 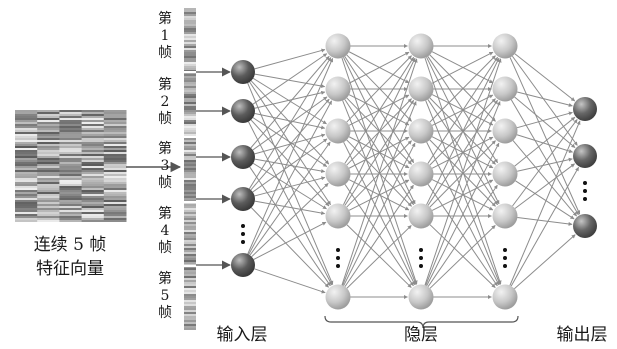 What do you see at coordinates (165, 213) in the screenshot?
I see `frame-4-char-1: 第` at bounding box center [165, 213].